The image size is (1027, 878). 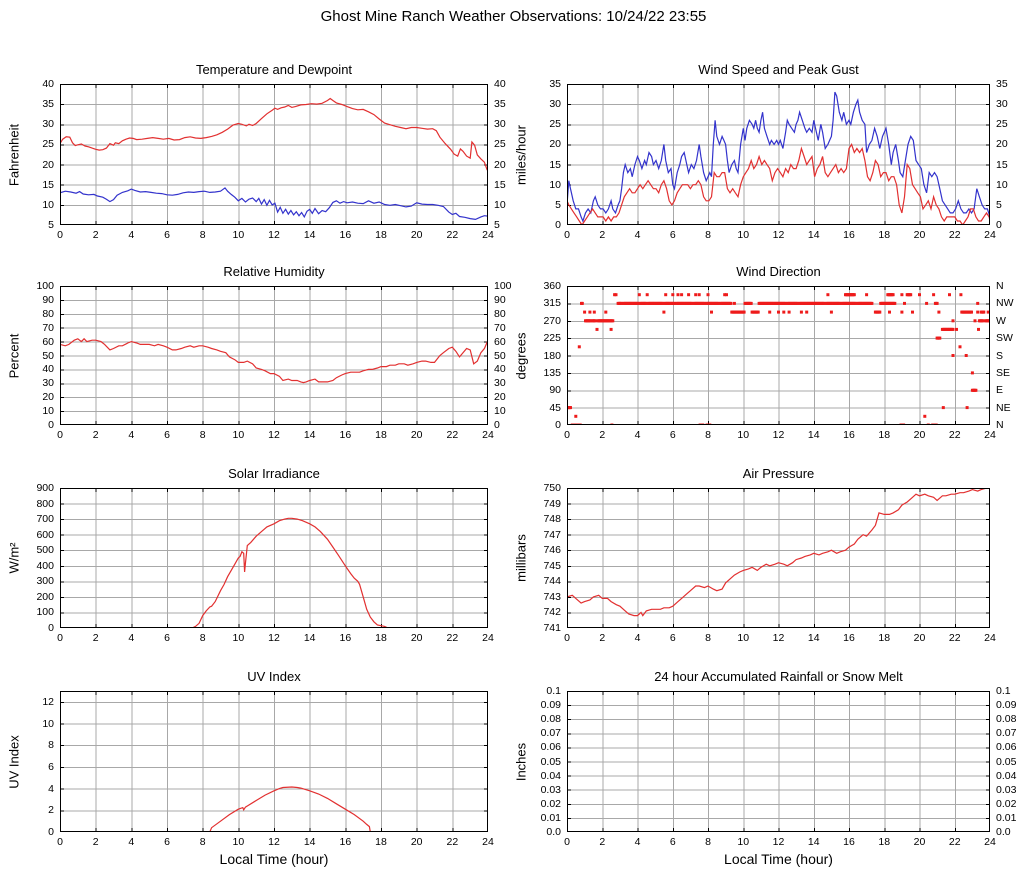 I want to click on temperature-dewpoint-plot, so click(x=274, y=154).